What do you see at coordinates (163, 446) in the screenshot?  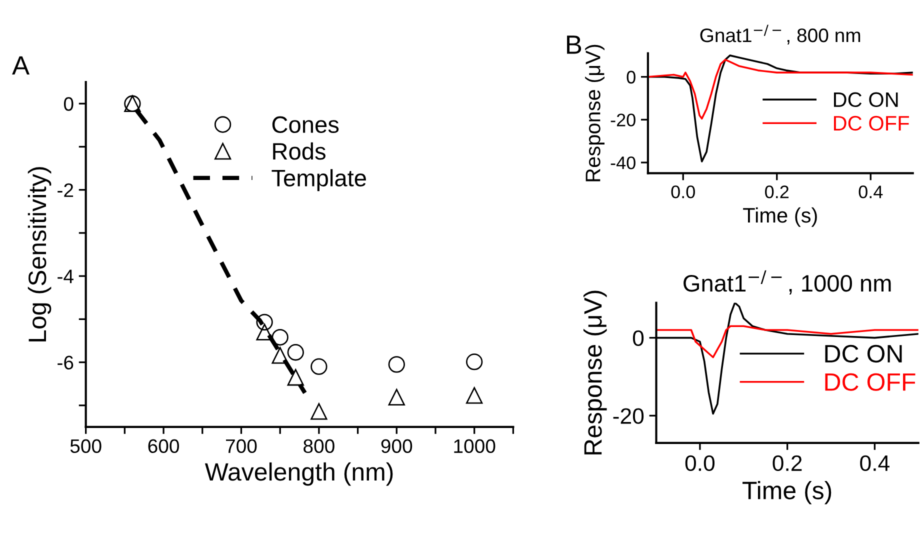 I see `x-tick-label: 600` at bounding box center [163, 446].